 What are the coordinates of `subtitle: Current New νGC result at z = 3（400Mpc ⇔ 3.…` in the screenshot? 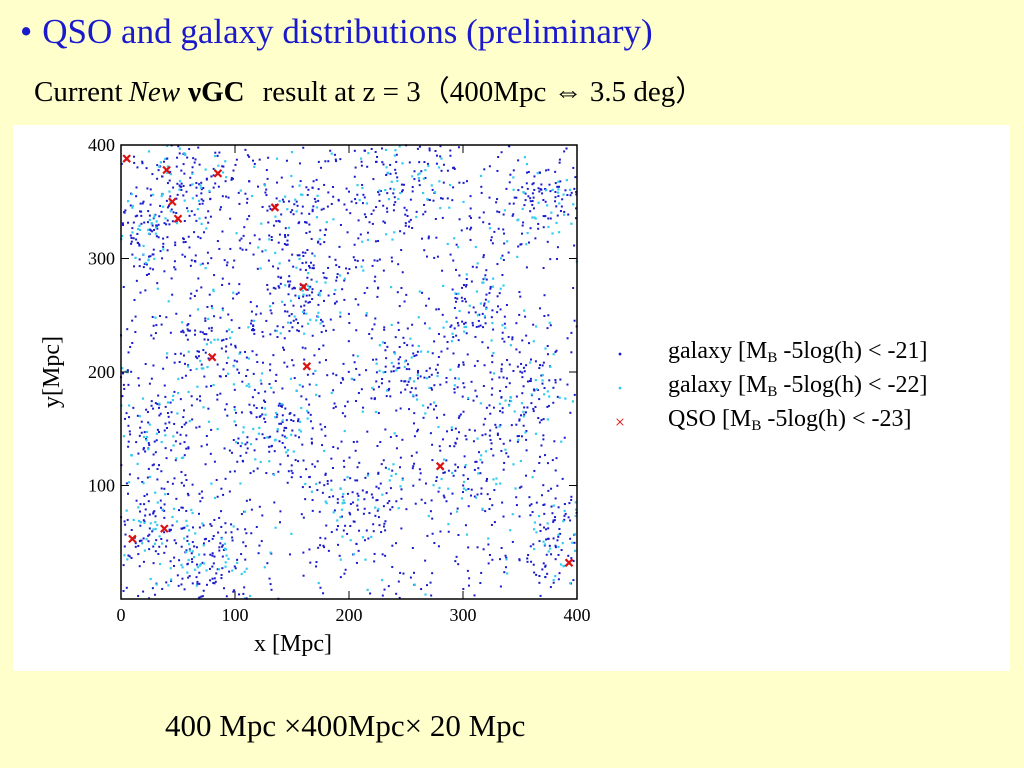 It's located at (369, 92).